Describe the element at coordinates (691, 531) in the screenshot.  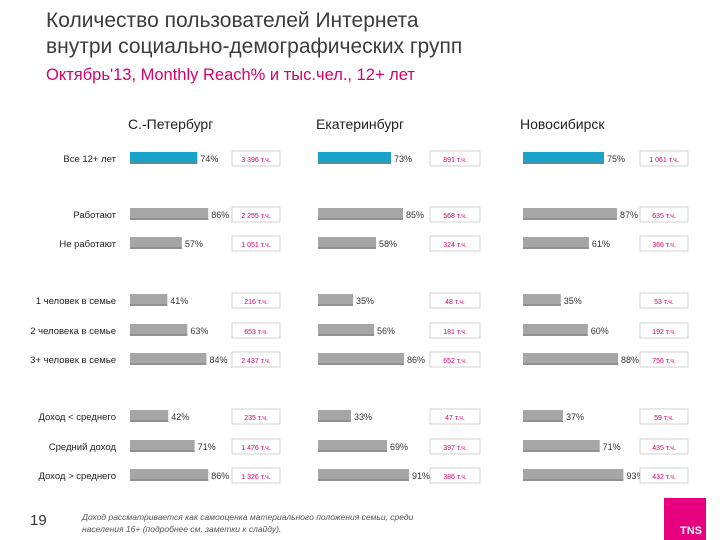
I see `logo-text: TNS` at that location.